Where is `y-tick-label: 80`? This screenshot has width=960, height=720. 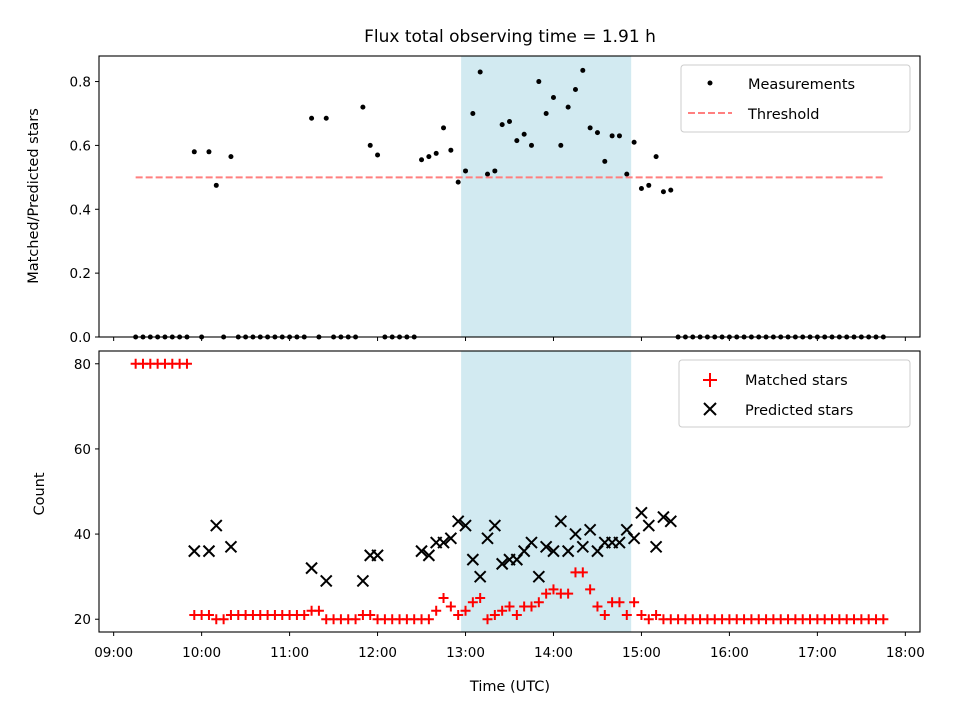
y-tick-label: 80 is located at coordinates (82, 365).